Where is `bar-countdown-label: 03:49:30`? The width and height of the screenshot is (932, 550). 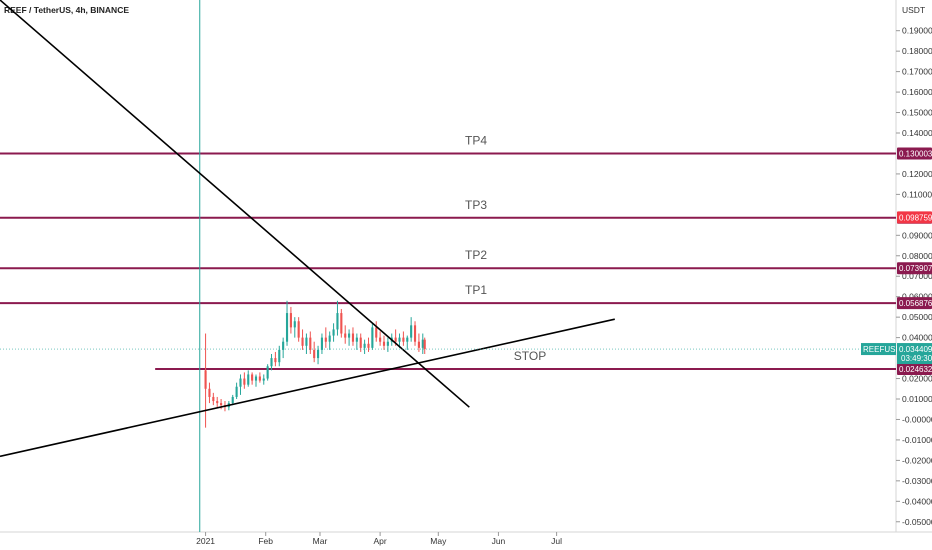
bar-countdown-label: 03:49:30 is located at coordinates (916, 358).